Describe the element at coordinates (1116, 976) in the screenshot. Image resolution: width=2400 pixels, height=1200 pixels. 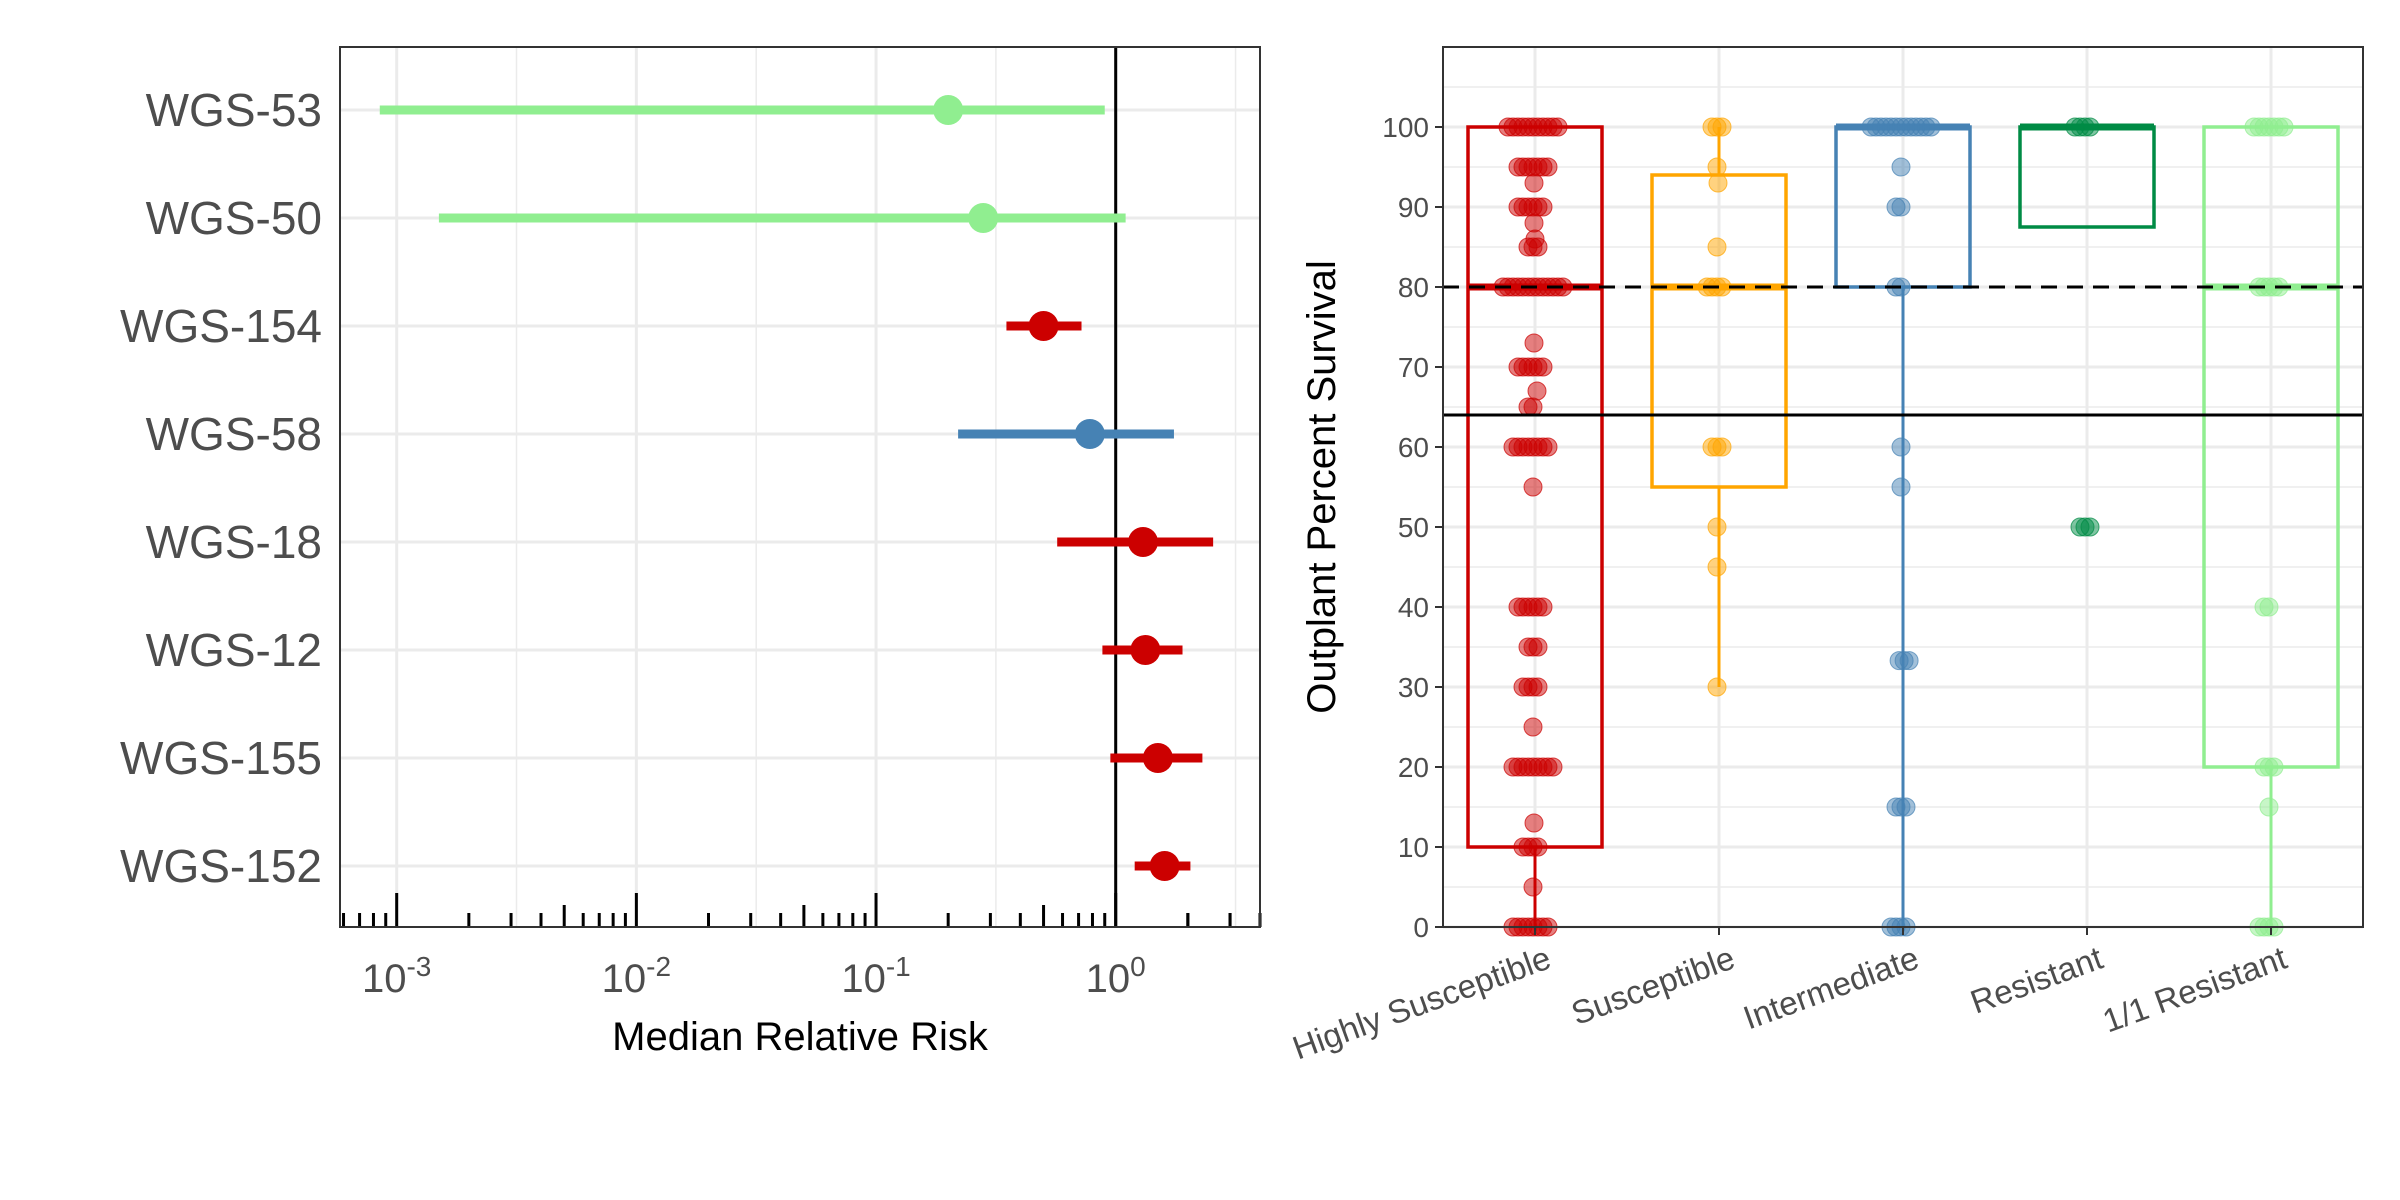
I see `forest-x-tick-label: 10⁰` at that location.